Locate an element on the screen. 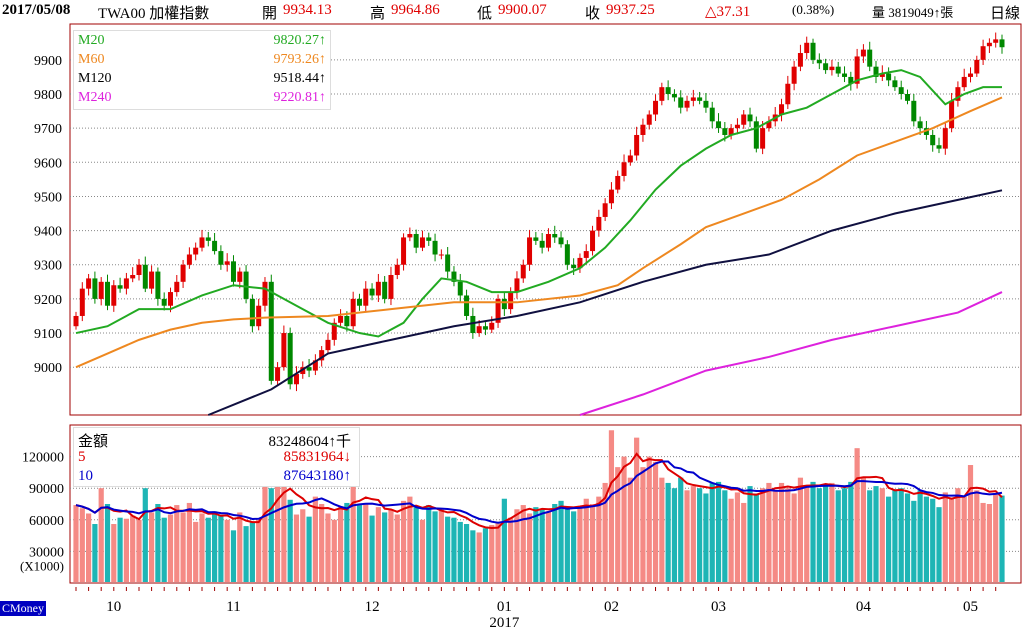 The height and width of the screenshot is (630, 1024). volume-tick-label: 60000 is located at coordinates (46, 521).